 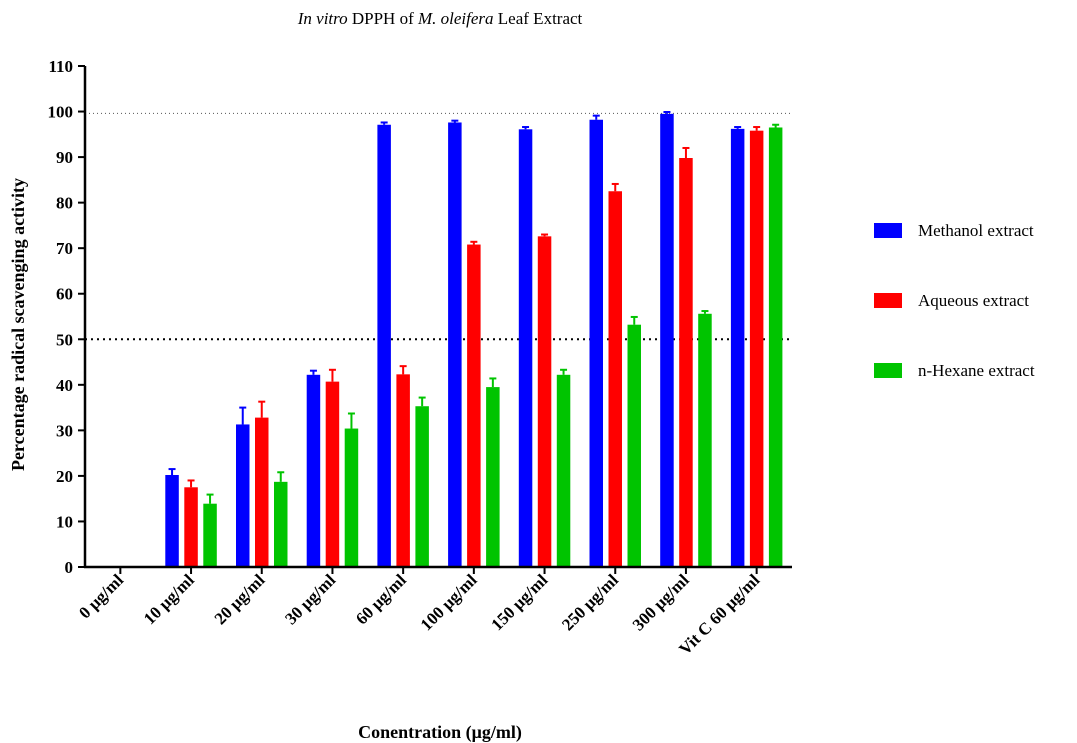 I want to click on chart-title-part: Leaf Extract, so click(x=538, y=18).